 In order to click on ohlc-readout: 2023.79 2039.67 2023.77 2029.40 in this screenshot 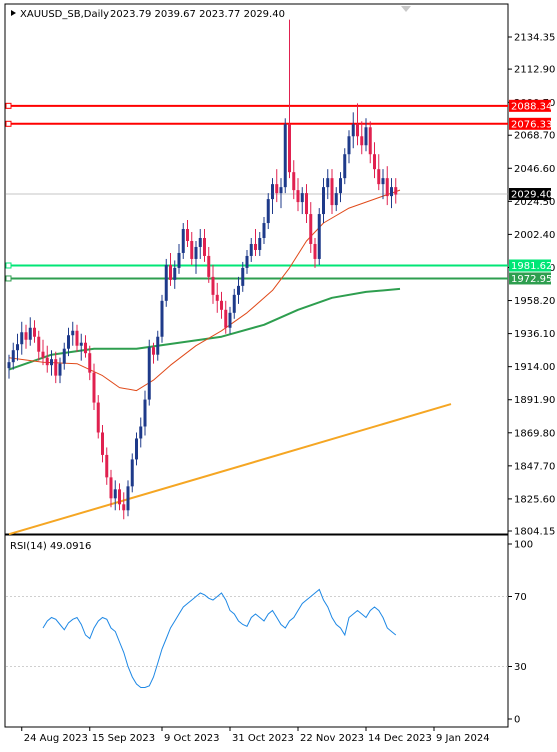, I will do `click(197, 14)`.